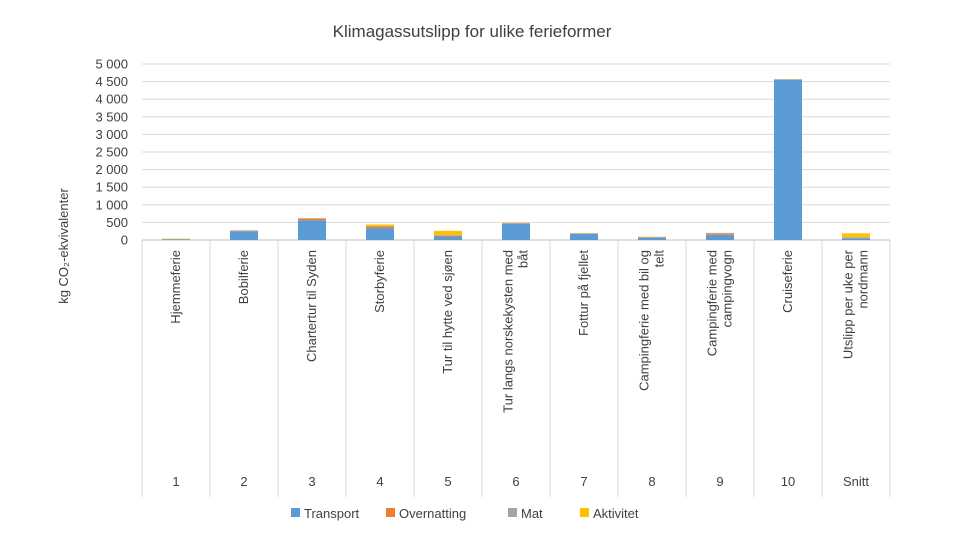 The width and height of the screenshot is (960, 536). What do you see at coordinates (583, 293) in the screenshot?
I see `x-category-label: Fottur på fjellet` at bounding box center [583, 293].